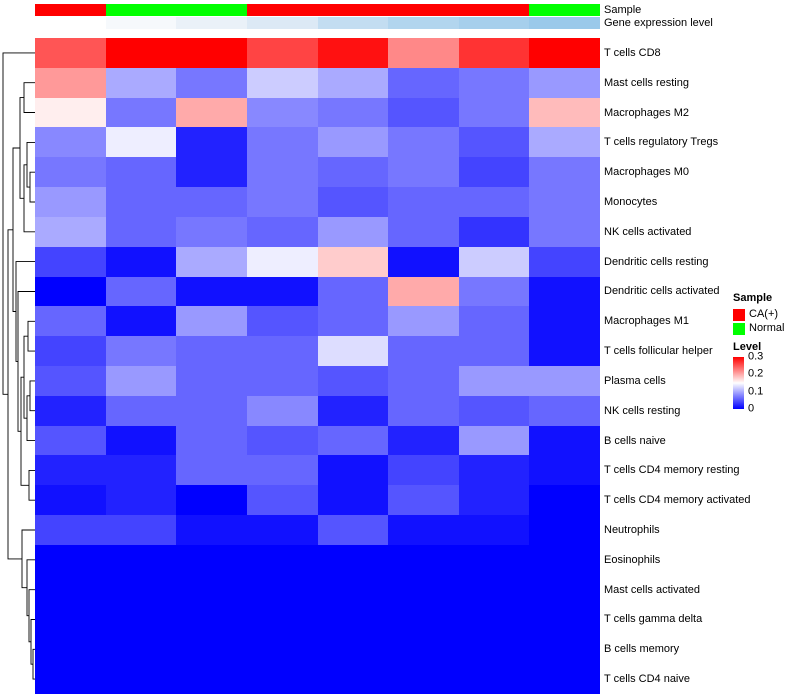 This screenshot has height=700, width=800. I want to click on expression-annotation-bar, so click(317, 23).